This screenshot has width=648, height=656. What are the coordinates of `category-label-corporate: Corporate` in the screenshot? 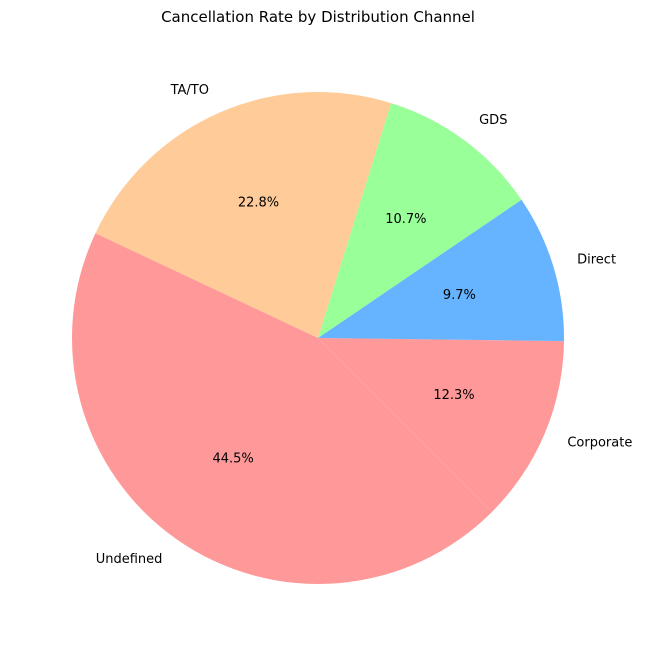 It's located at (599, 443).